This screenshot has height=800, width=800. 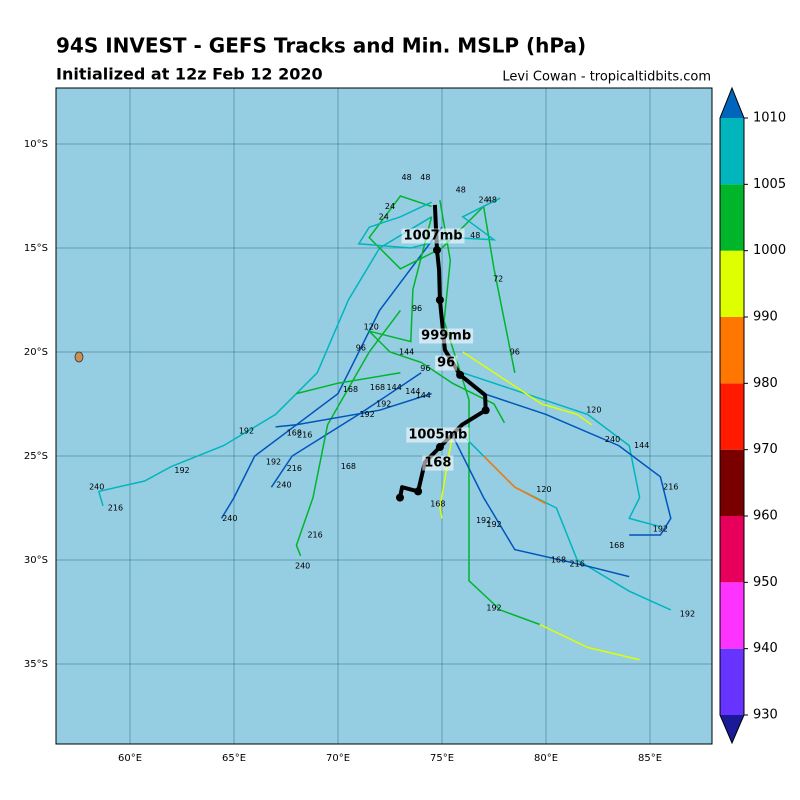 What do you see at coordinates (36, 456) in the screenshot?
I see `lat-tick-label: 25°S` at bounding box center [36, 456].